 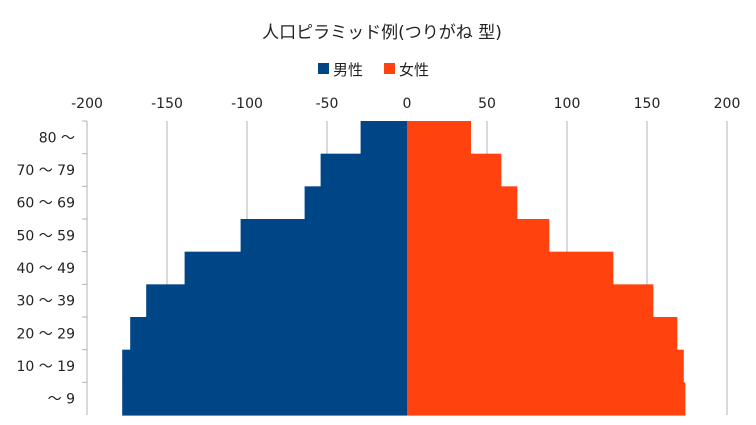 What do you see at coordinates (727, 104) in the screenshot?
I see `x-tick-label: 200` at bounding box center [727, 104].